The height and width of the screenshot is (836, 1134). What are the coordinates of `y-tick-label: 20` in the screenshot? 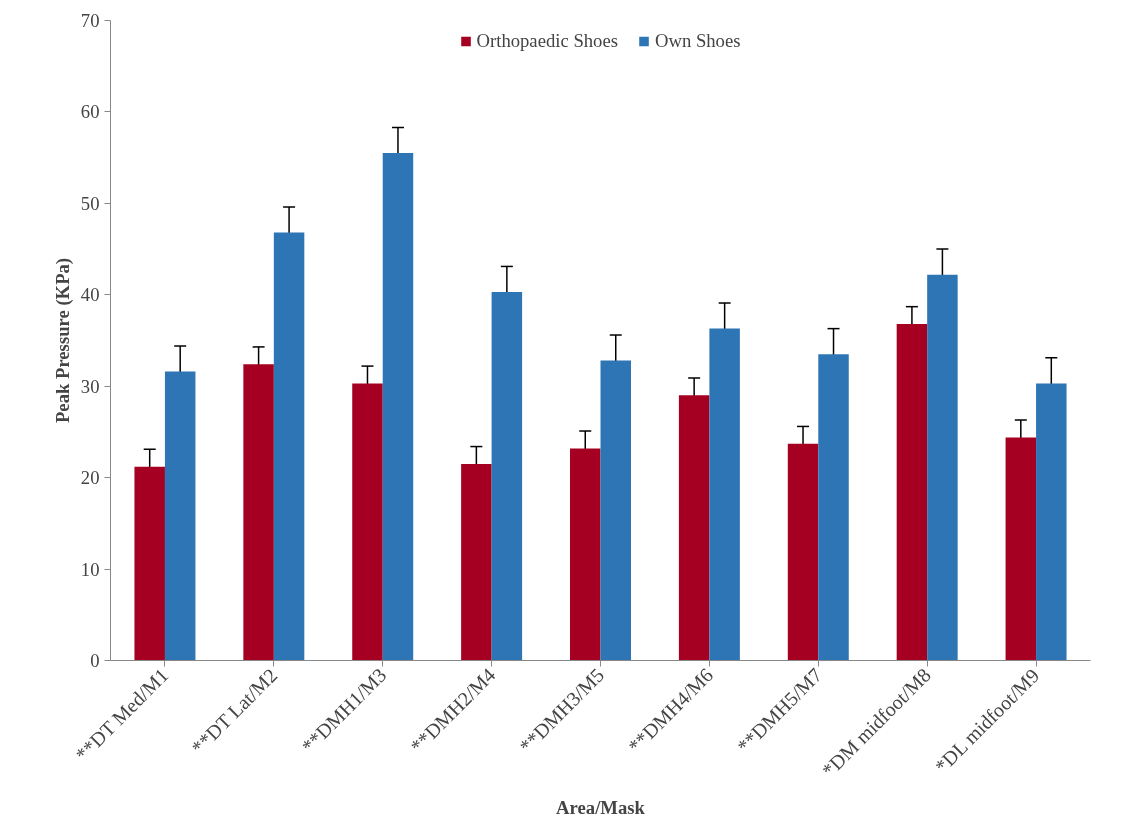 It's located at (90, 478).